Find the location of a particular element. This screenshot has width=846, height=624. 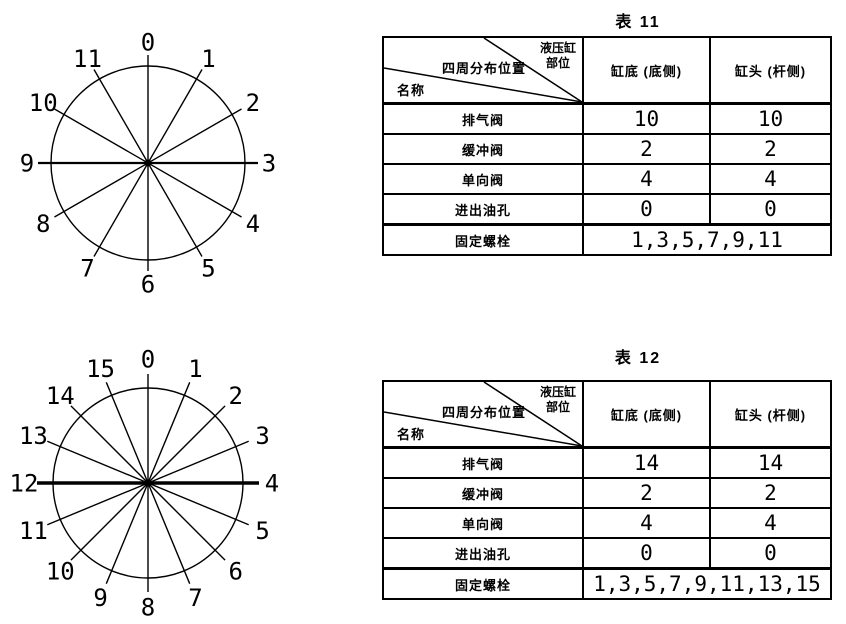

table-12-header: 液压缸 部位 四周分布位置 名称 缸底 (底侧) 缸头 (杆侧) is located at coordinates (607, 415).